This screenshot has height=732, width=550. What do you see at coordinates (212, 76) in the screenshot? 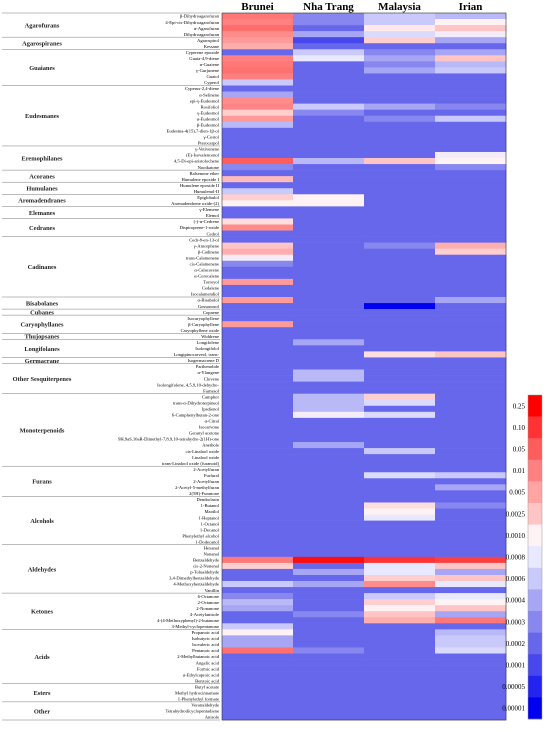
I see `compound-label: Guaiol` at bounding box center [212, 76].